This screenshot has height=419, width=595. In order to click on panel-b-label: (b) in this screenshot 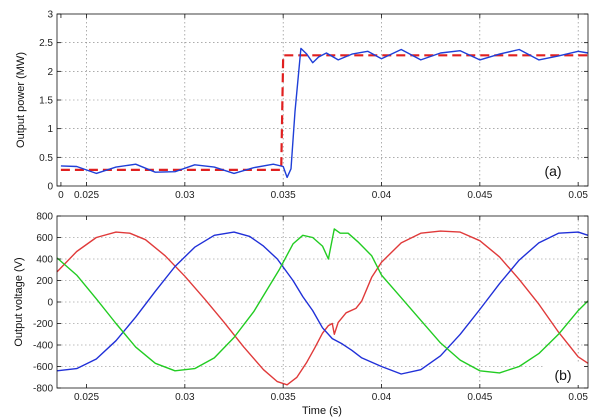, I will do `click(562, 375)`.